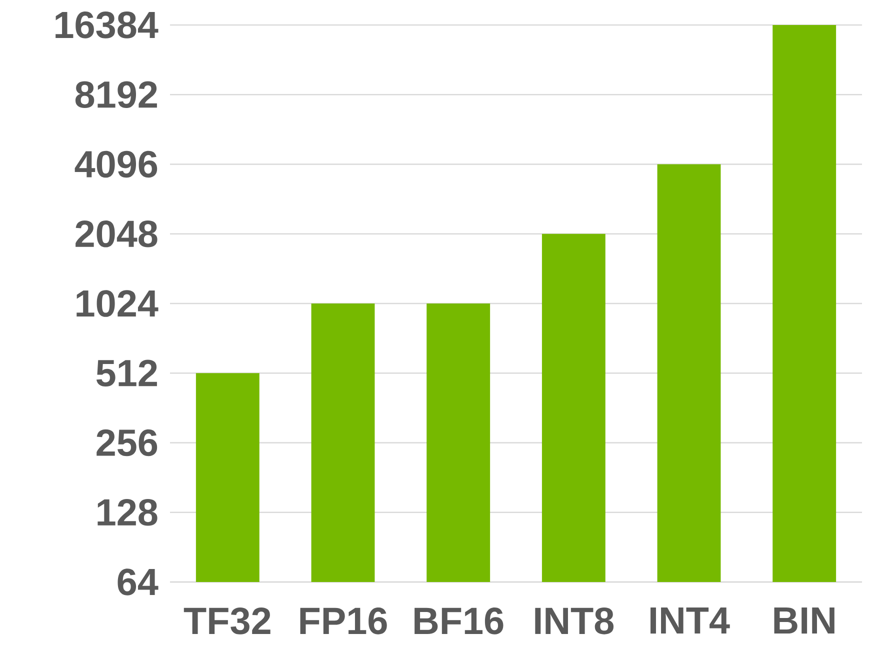 This screenshot has width=872, height=663. What do you see at coordinates (227, 621) in the screenshot?
I see `x-tick-label: TF32` at bounding box center [227, 621].